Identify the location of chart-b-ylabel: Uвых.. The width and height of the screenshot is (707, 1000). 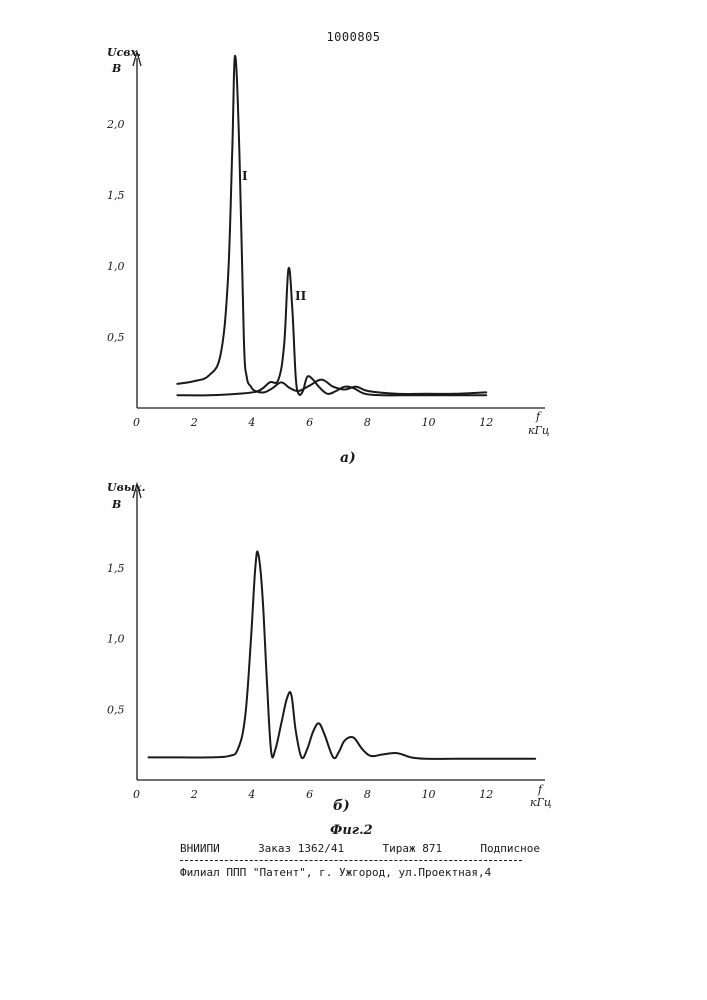
(126, 487).